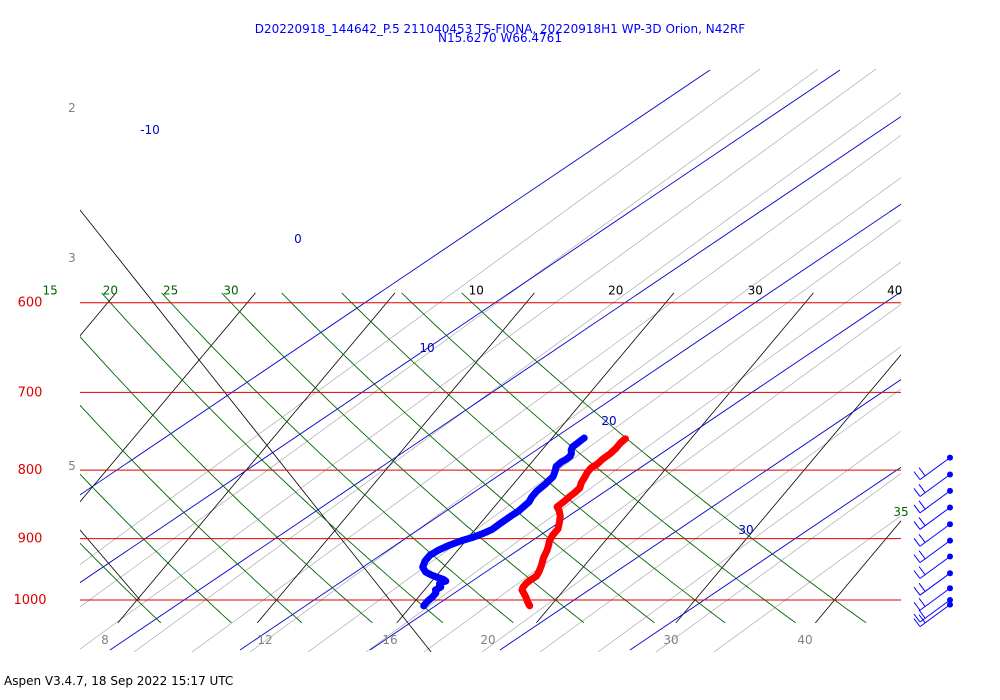  Describe the element at coordinates (72, 108) in the screenshot. I see `mixing-ratio-label-2: 2` at that location.